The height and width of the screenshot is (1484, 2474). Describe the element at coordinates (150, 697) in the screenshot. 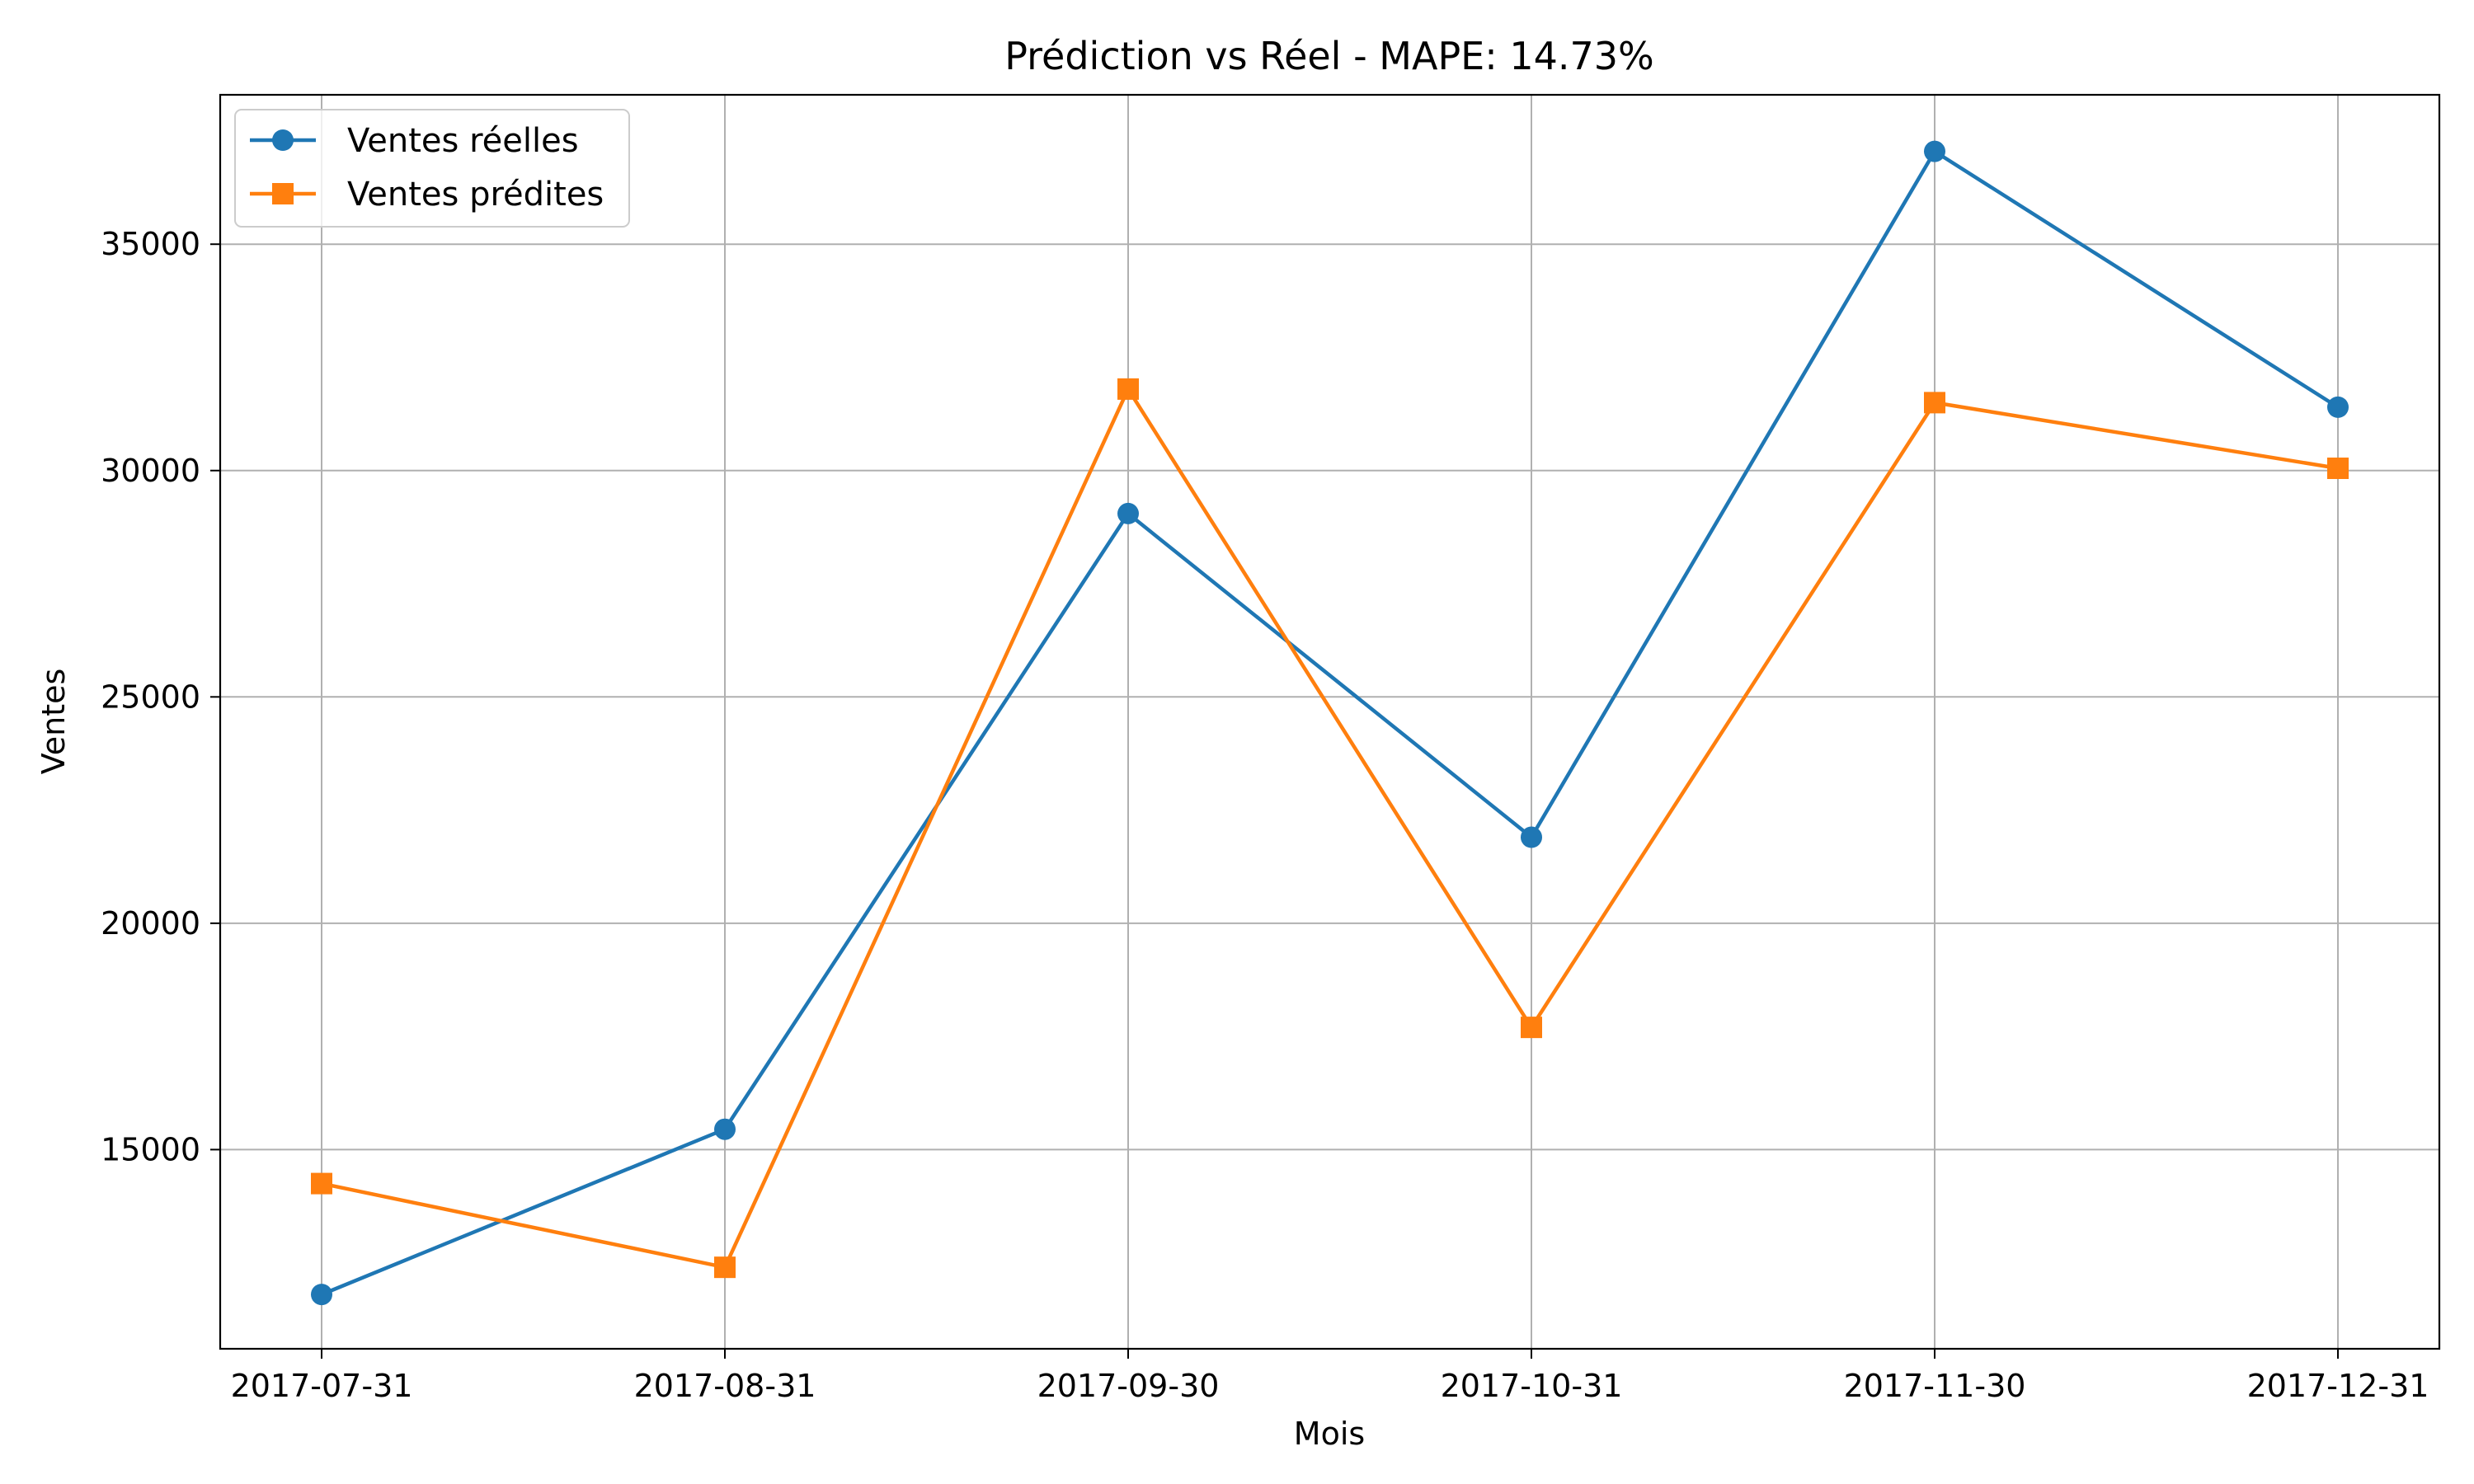

I see `y-tick-label: 25000` at that location.